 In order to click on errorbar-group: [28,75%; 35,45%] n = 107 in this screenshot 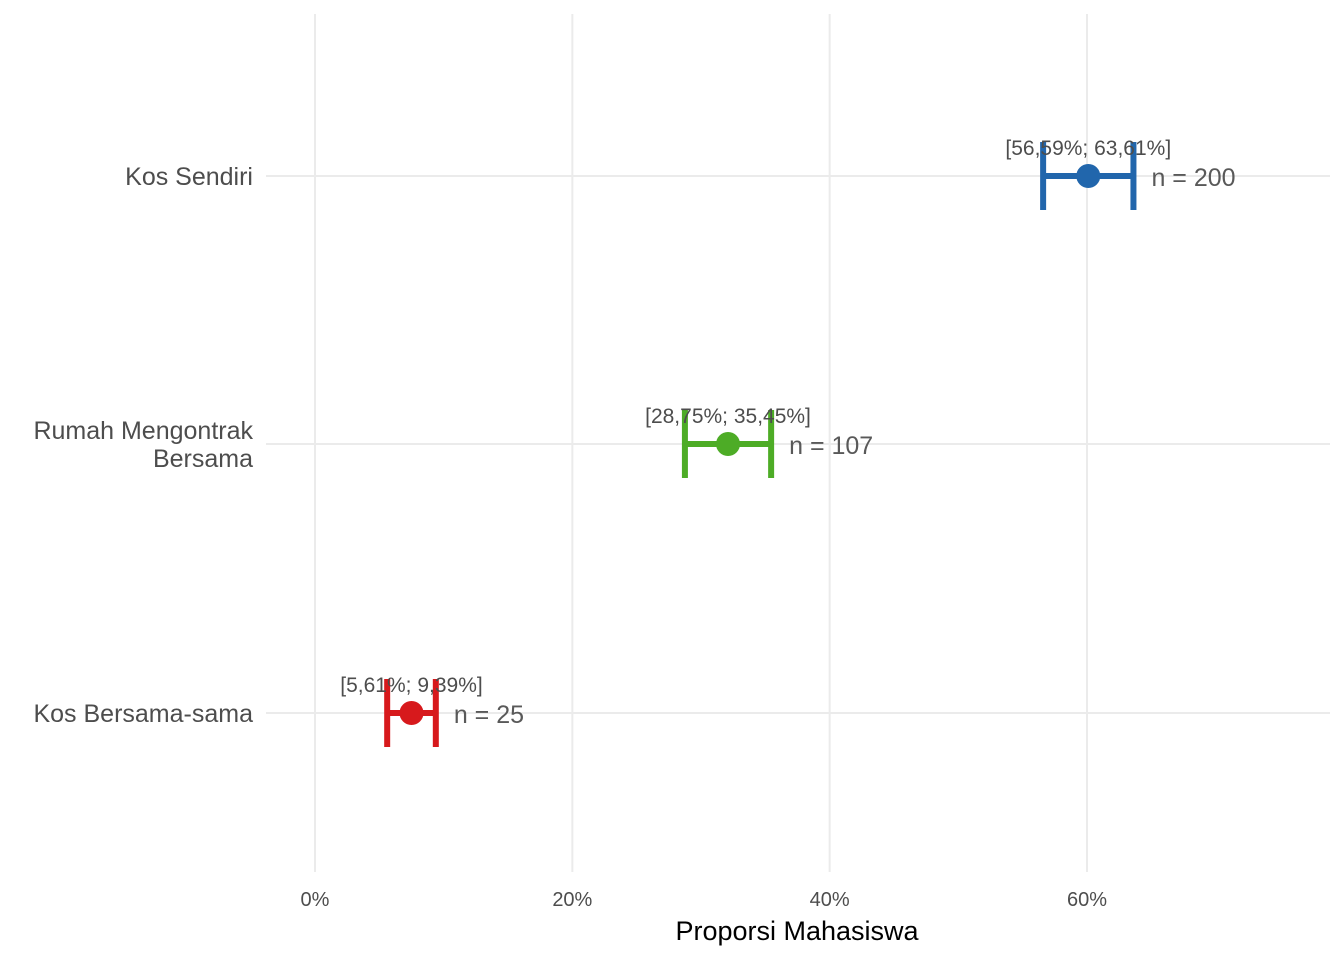, I will do `click(759, 441)`.